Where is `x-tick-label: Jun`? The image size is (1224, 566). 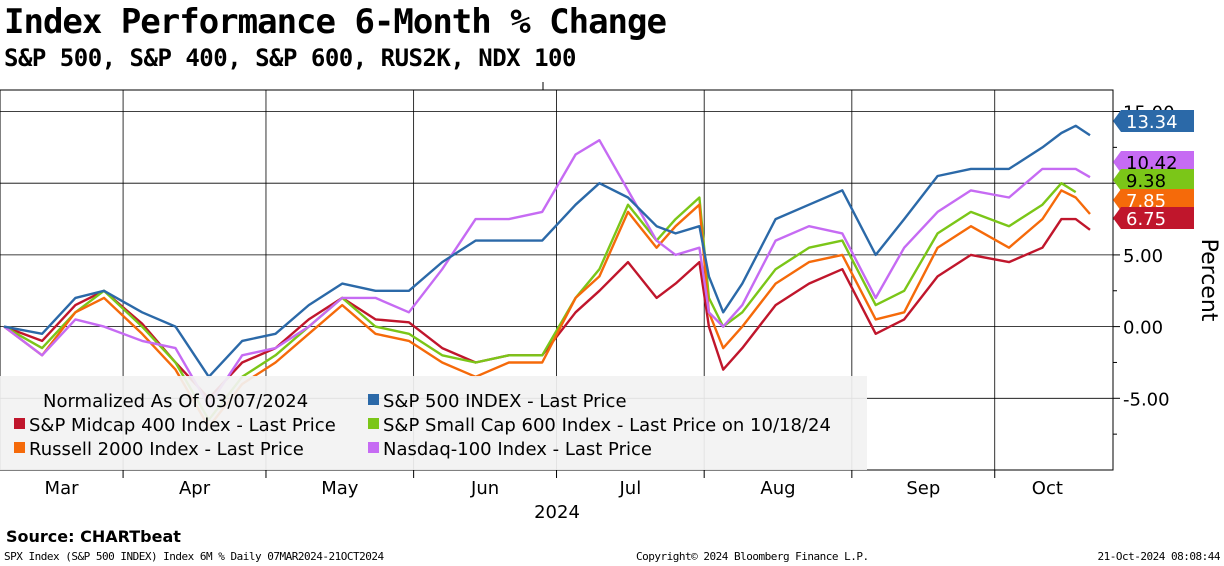
x-tick-label: Jun is located at coordinates (484, 488).